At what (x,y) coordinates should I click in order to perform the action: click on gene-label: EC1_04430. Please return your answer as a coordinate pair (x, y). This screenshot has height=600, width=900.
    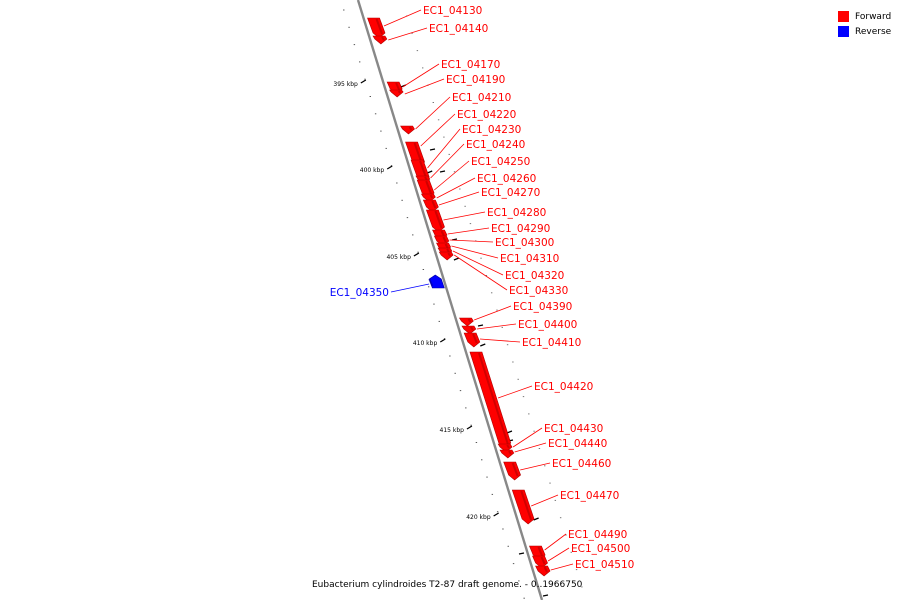
    Looking at the image, I should click on (573, 429).